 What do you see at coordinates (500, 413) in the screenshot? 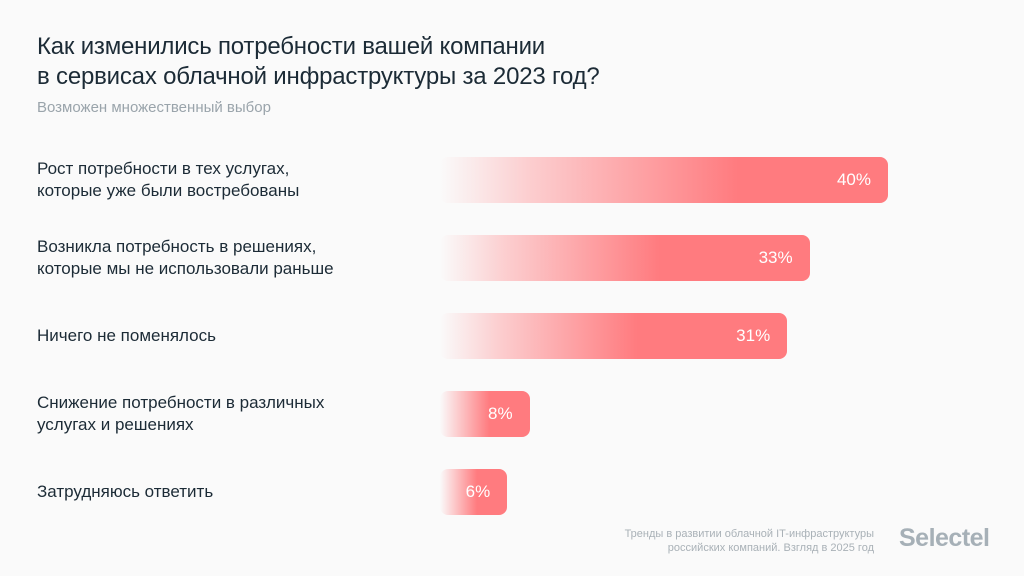
I see `data-label: 8%` at bounding box center [500, 413].